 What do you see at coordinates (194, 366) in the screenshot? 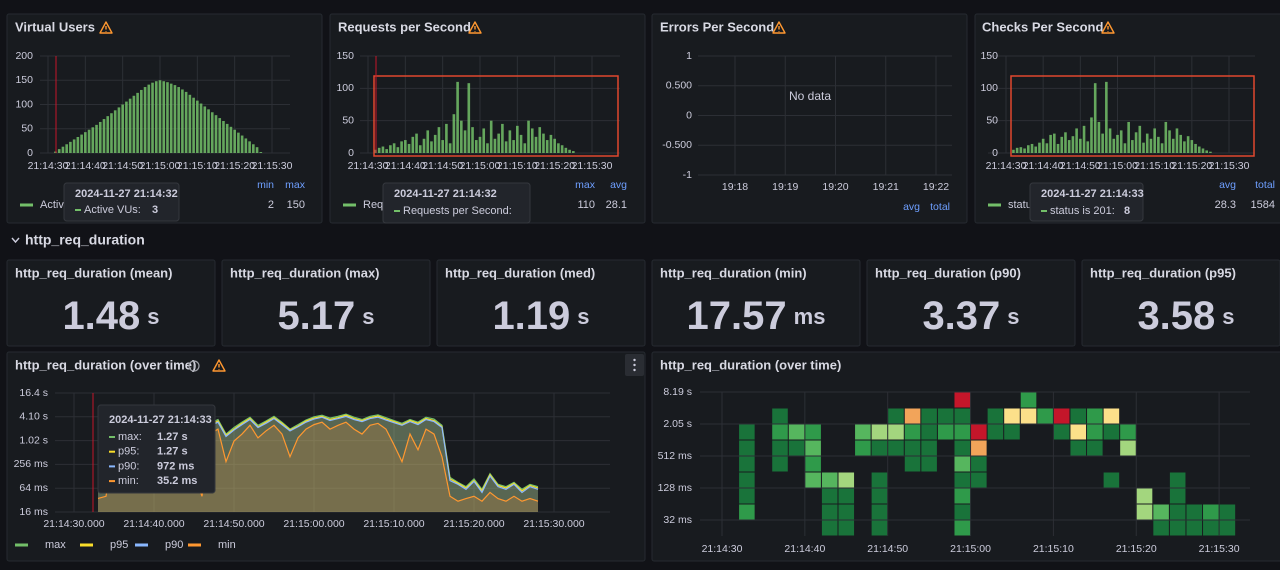
I see `info-icon` at bounding box center [194, 366].